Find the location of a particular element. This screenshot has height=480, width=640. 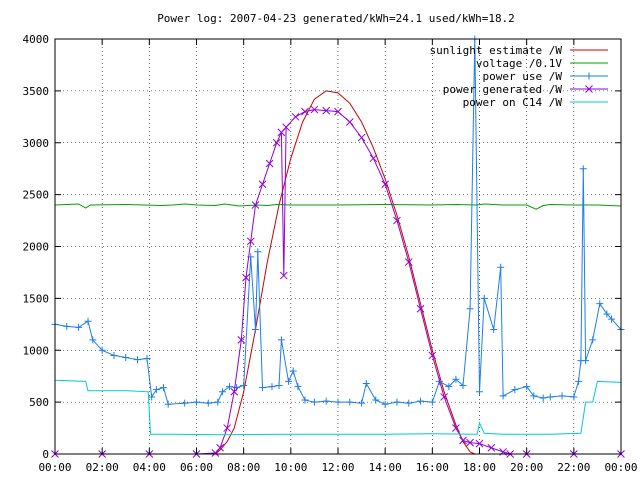

x-tick-label: 10:00 is located at coordinates (290, 467).